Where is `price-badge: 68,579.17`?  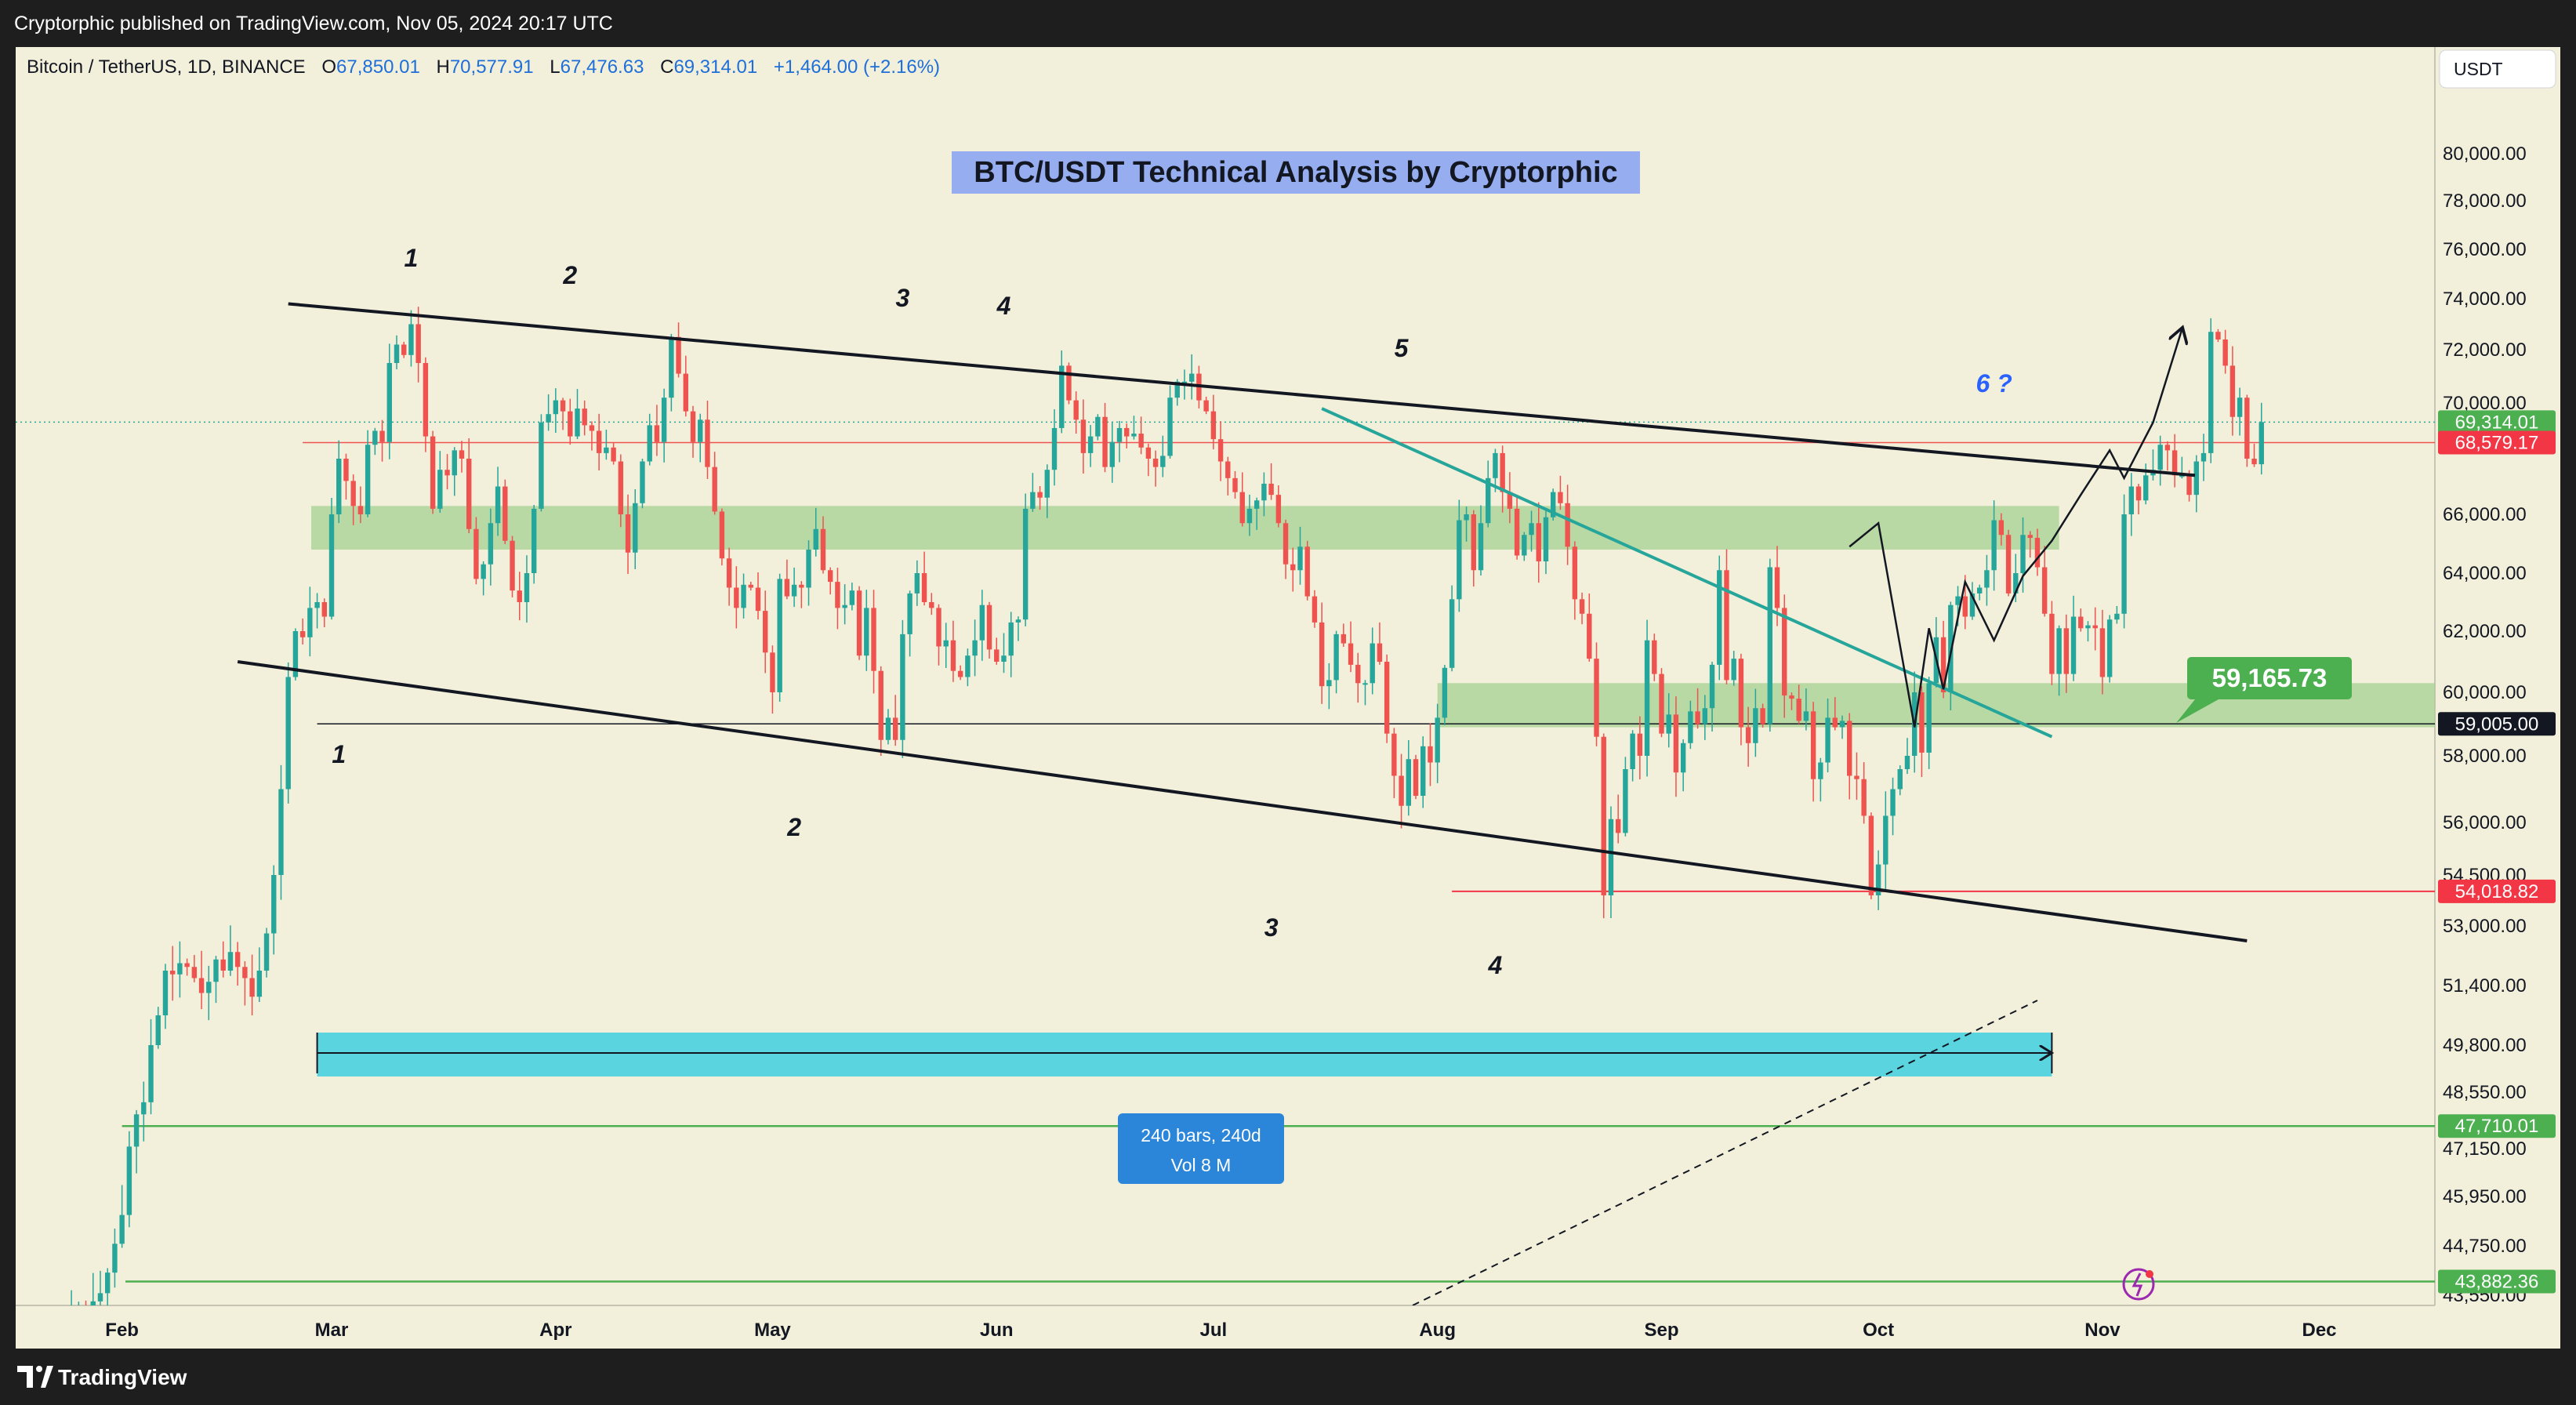 price-badge: 68,579.17 is located at coordinates (2497, 443).